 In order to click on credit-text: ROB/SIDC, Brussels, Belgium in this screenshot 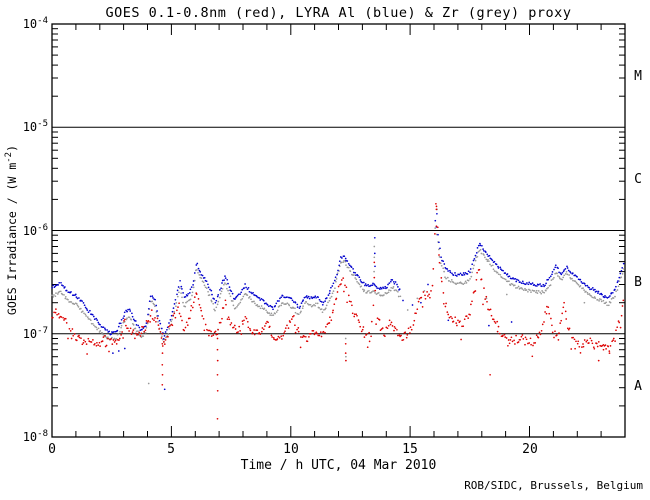, I will do `click(553, 485)`.